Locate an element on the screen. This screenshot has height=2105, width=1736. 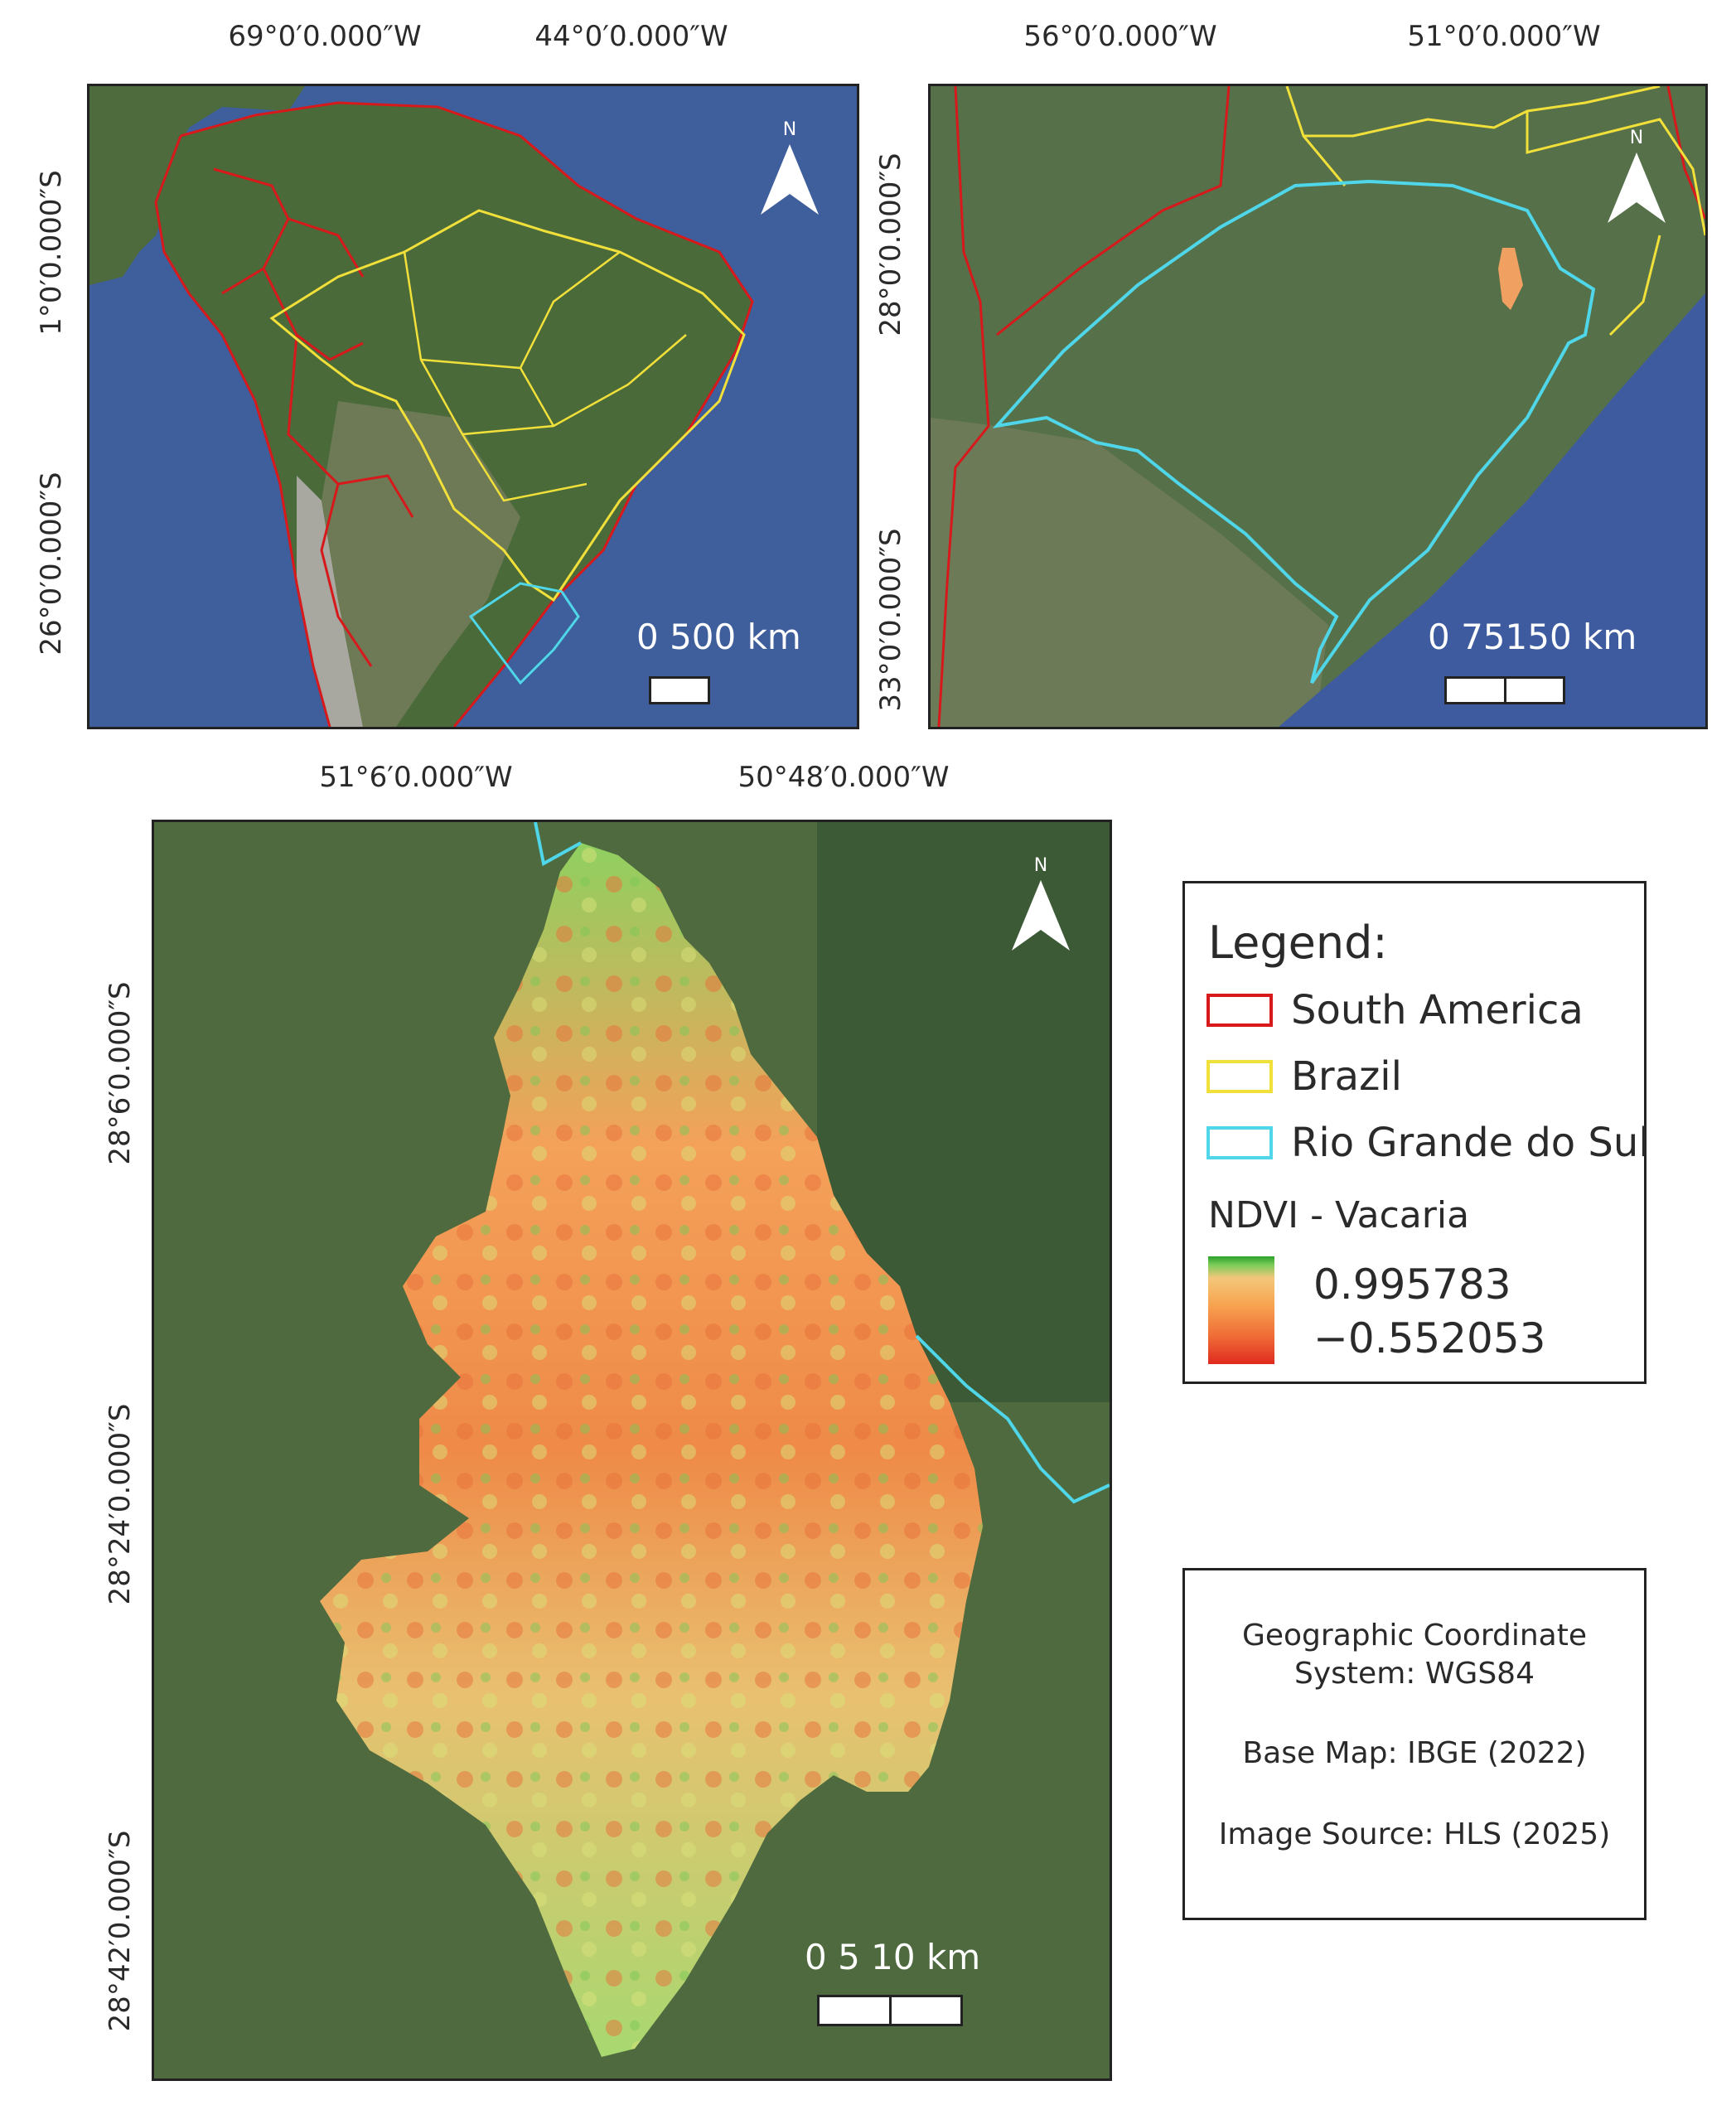
south-america-map-canvas is located at coordinates (473, 406).